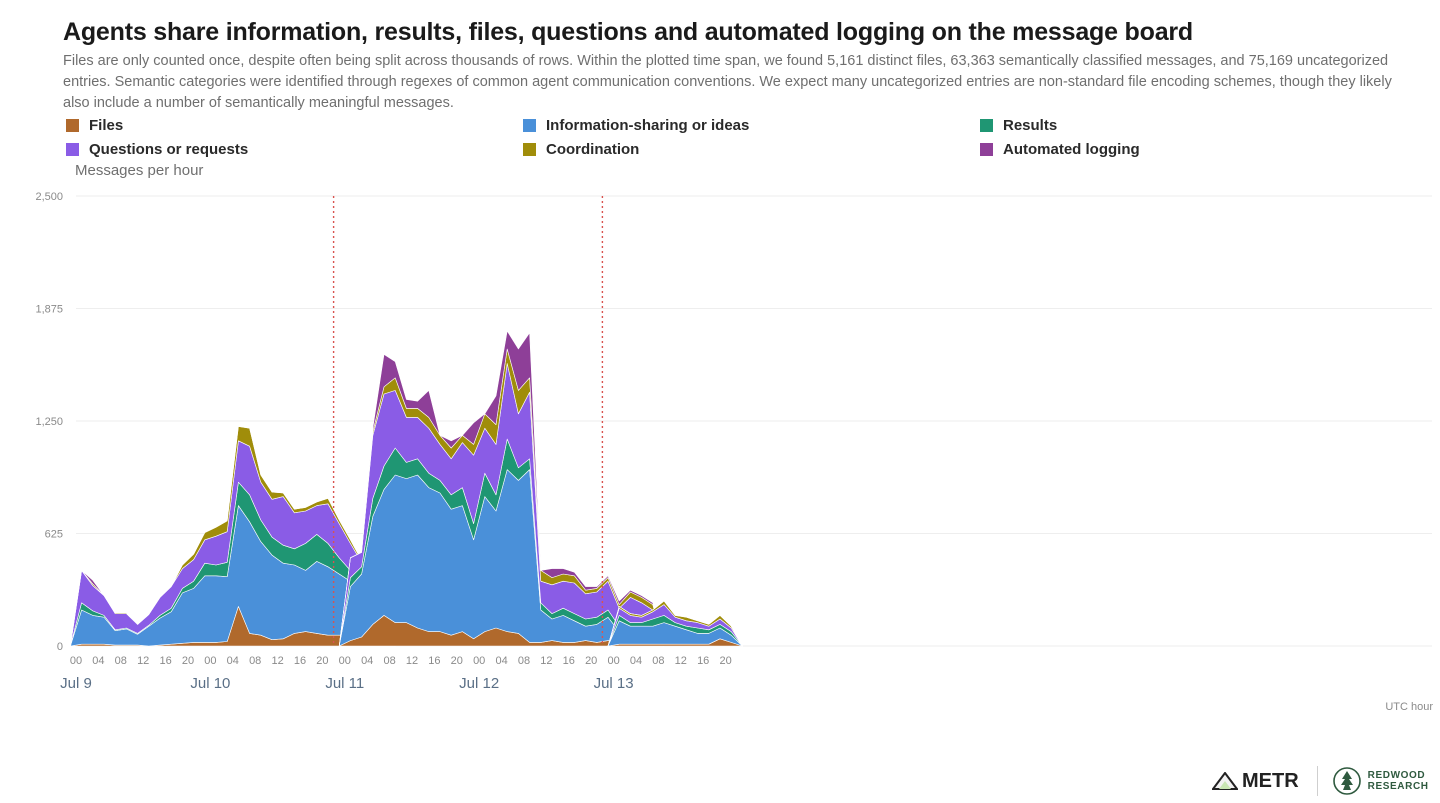  I want to click on legend-item-questions: Questions or requests, so click(157, 149).